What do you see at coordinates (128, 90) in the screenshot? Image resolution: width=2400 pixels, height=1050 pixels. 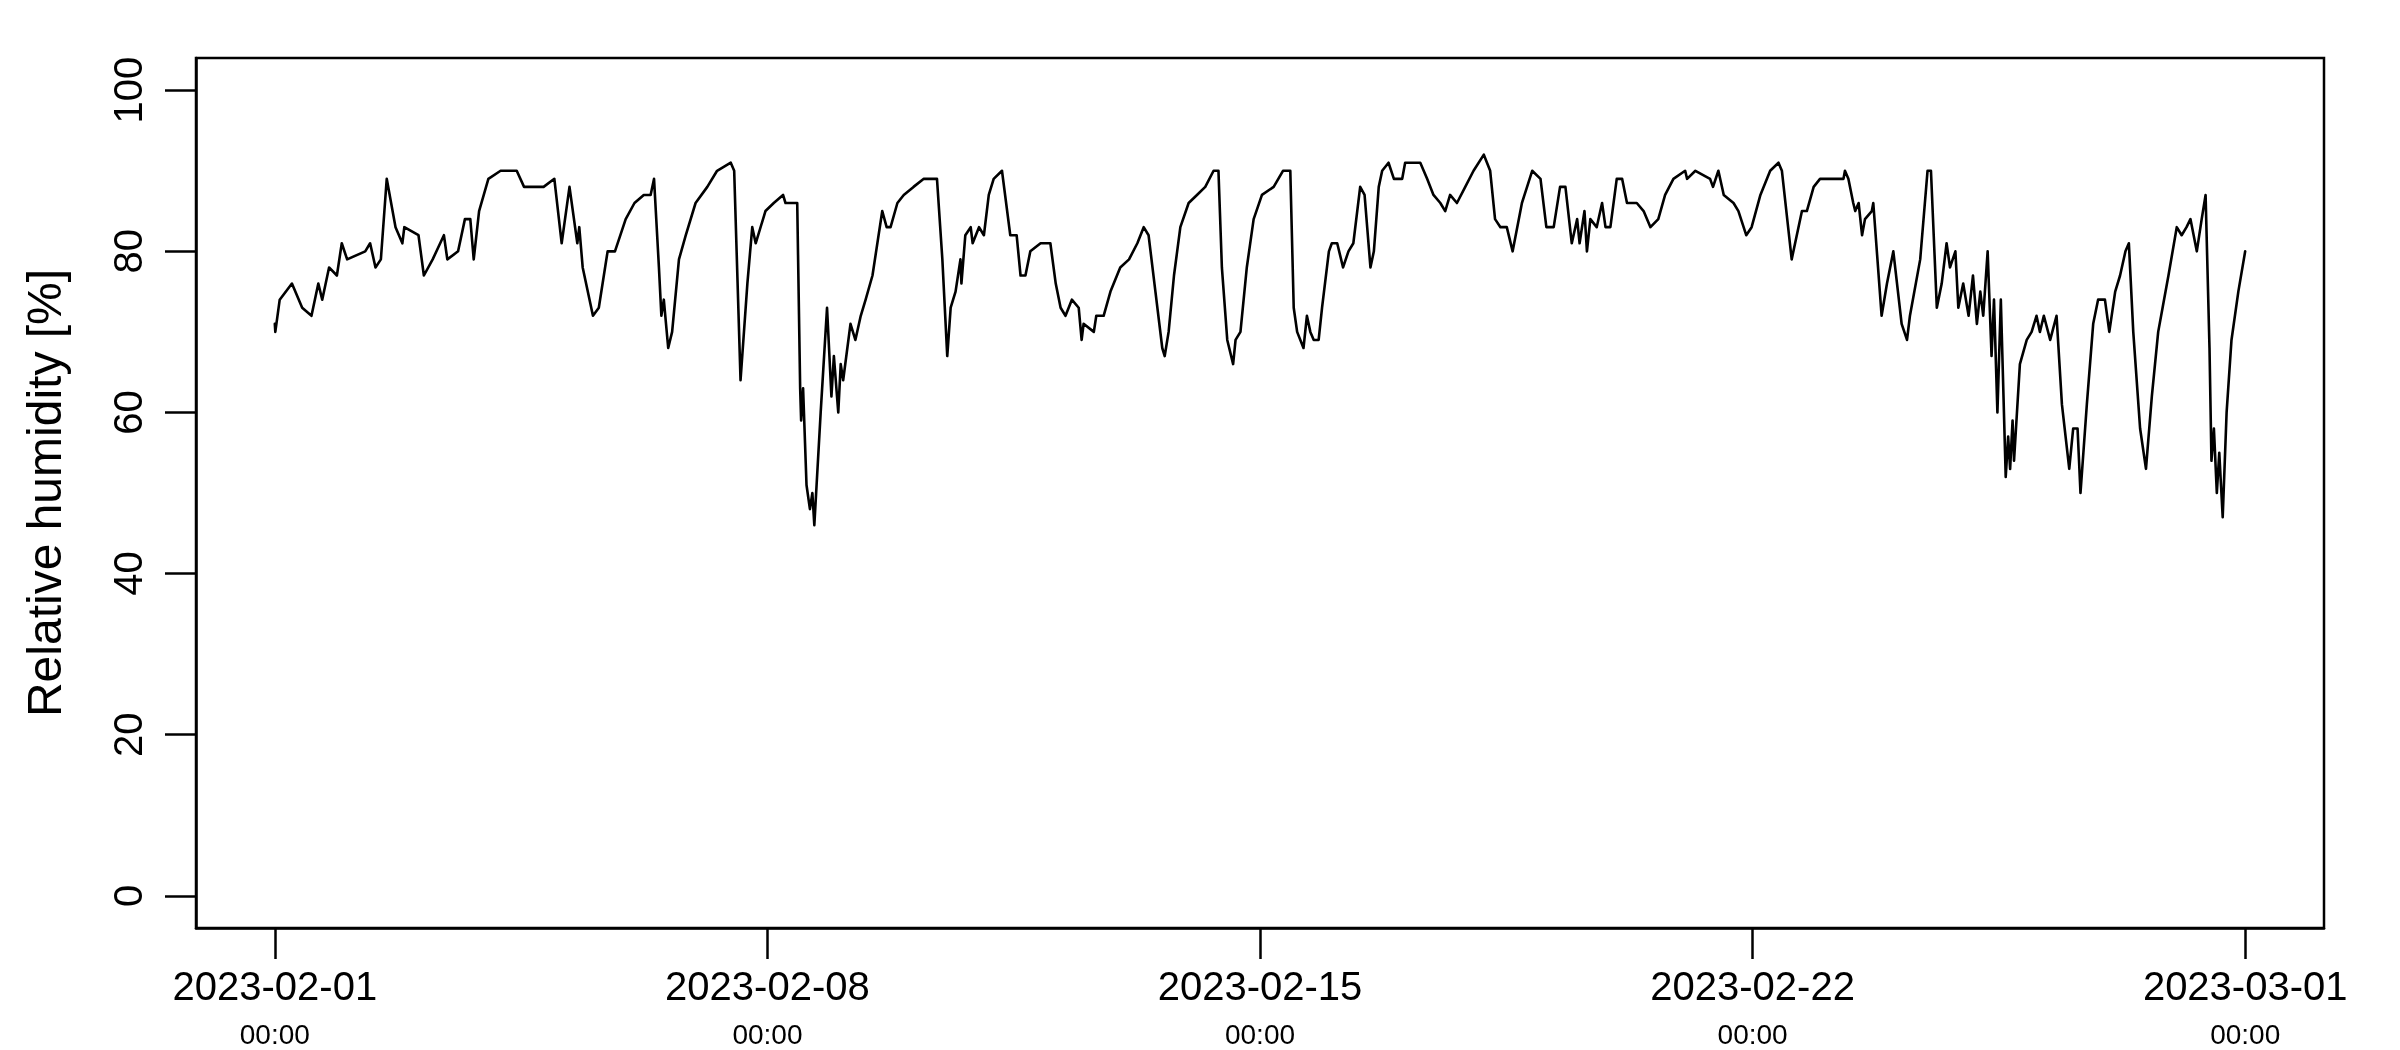 I see `y-tick-label: 100` at bounding box center [128, 90].